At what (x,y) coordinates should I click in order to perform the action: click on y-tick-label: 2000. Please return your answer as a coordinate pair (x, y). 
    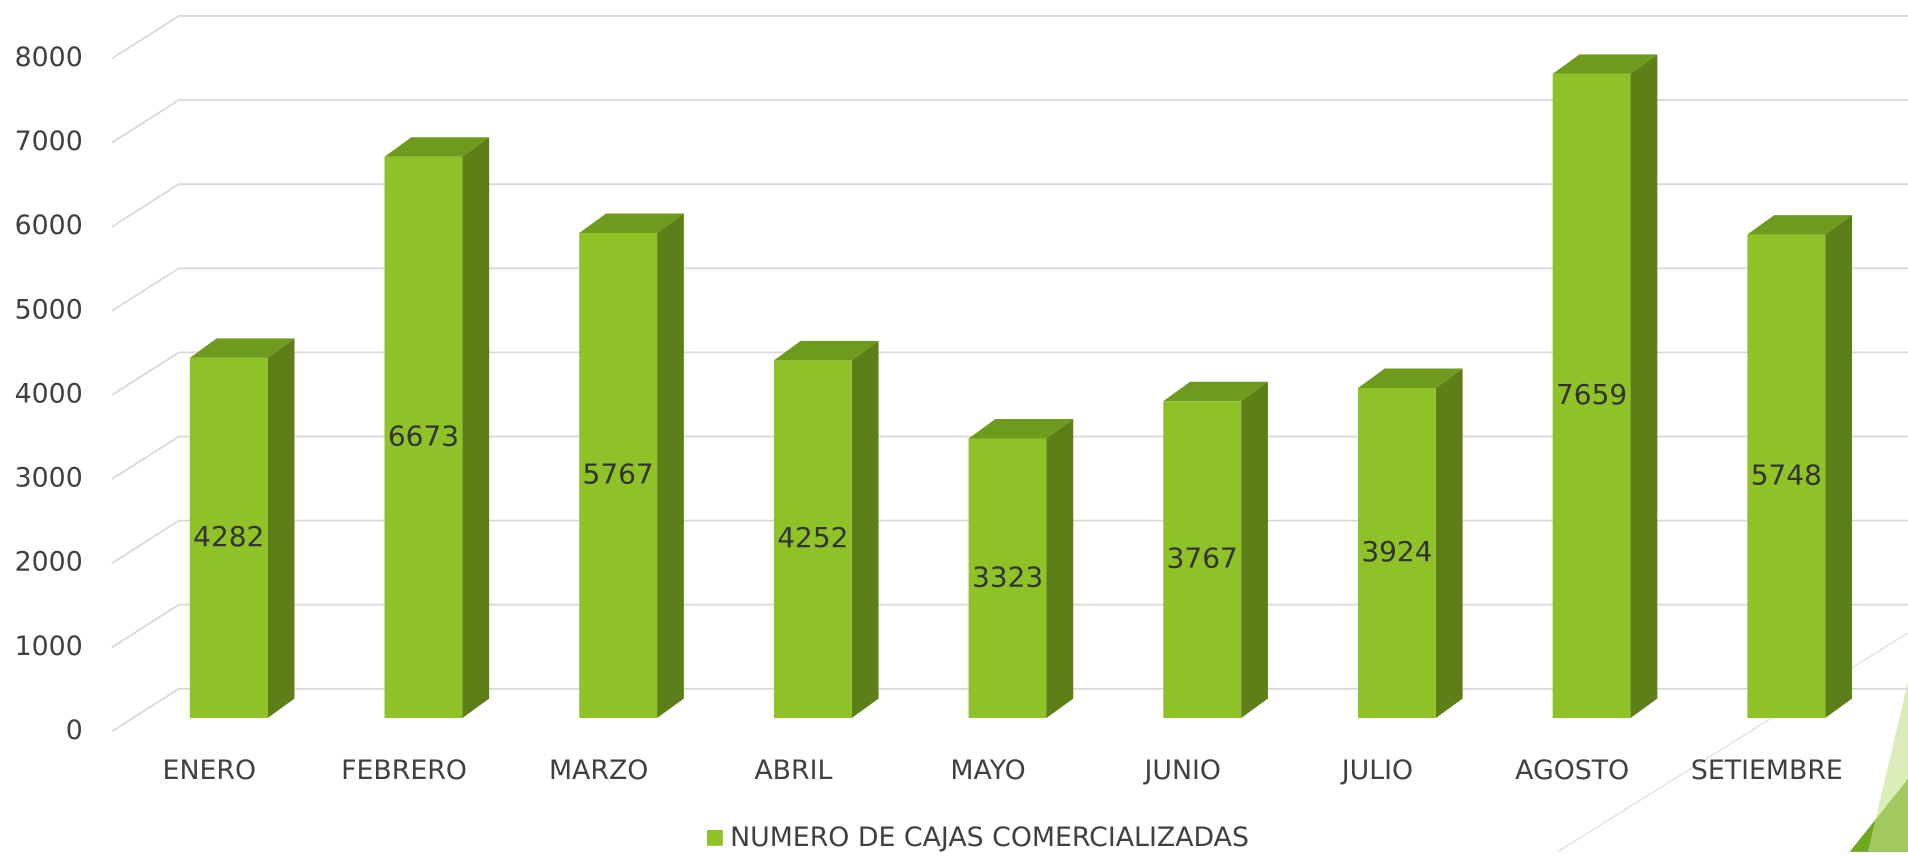
    Looking at the image, I should click on (49, 562).